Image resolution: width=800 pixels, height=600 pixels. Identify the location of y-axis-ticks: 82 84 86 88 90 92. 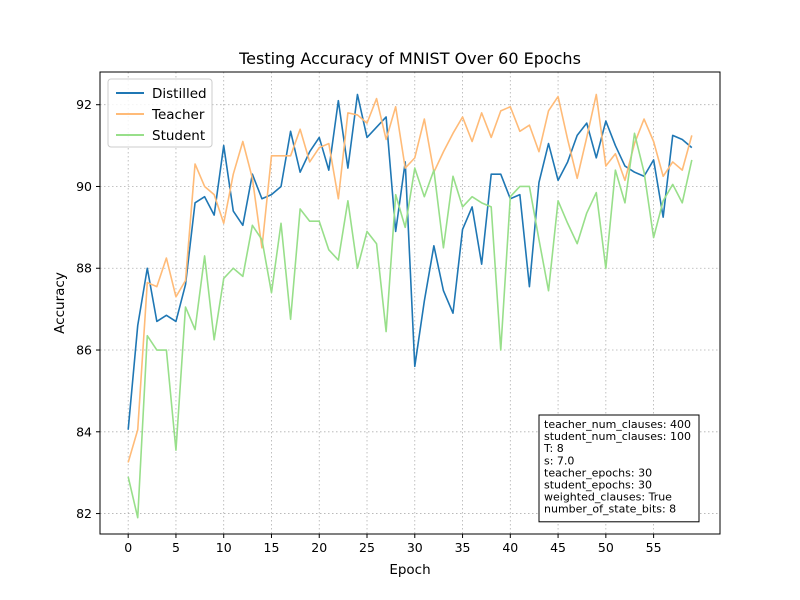
(88, 309).